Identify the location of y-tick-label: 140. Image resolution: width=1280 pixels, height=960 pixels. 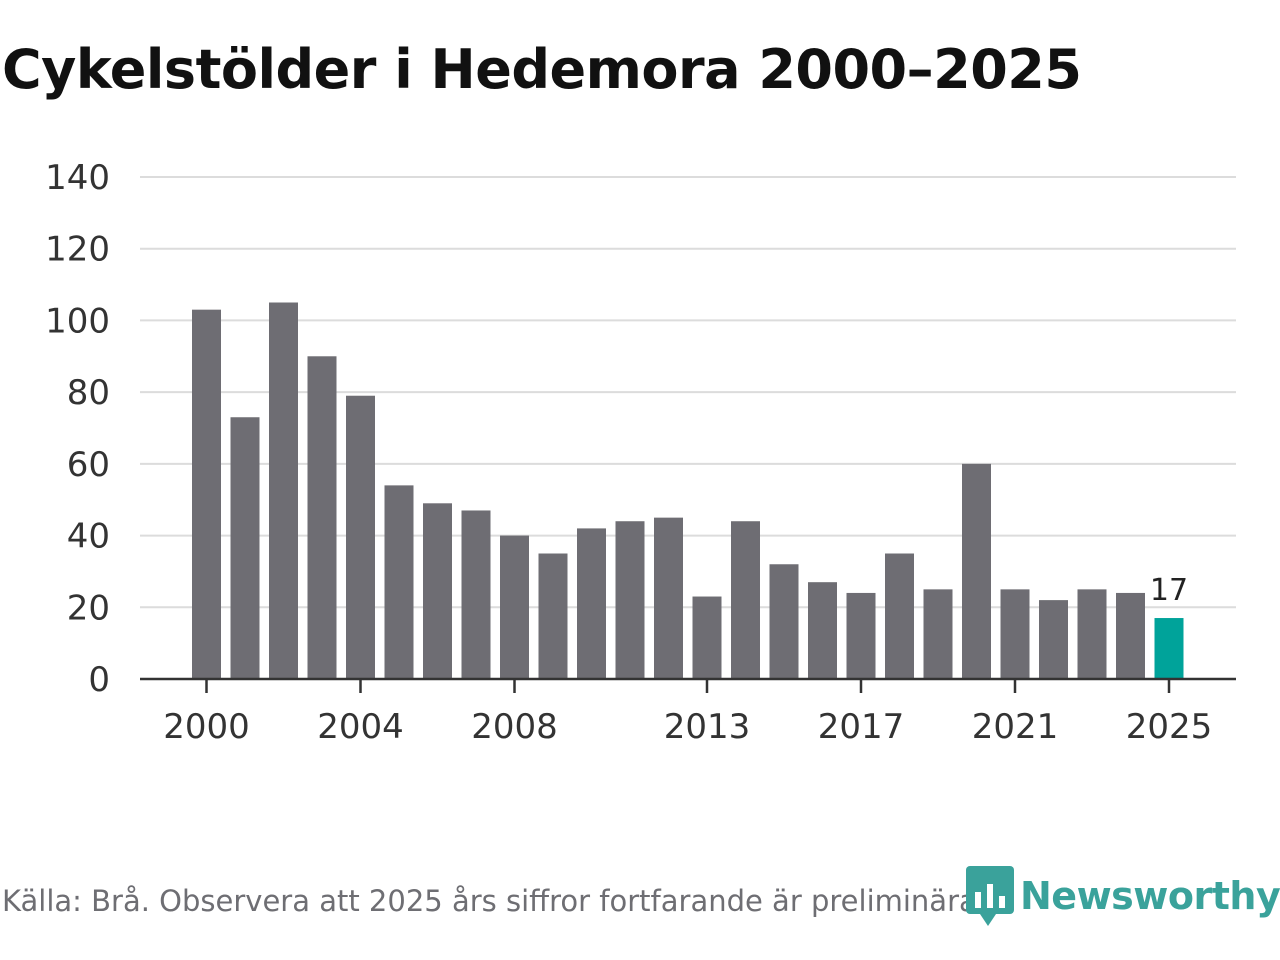
(77, 178).